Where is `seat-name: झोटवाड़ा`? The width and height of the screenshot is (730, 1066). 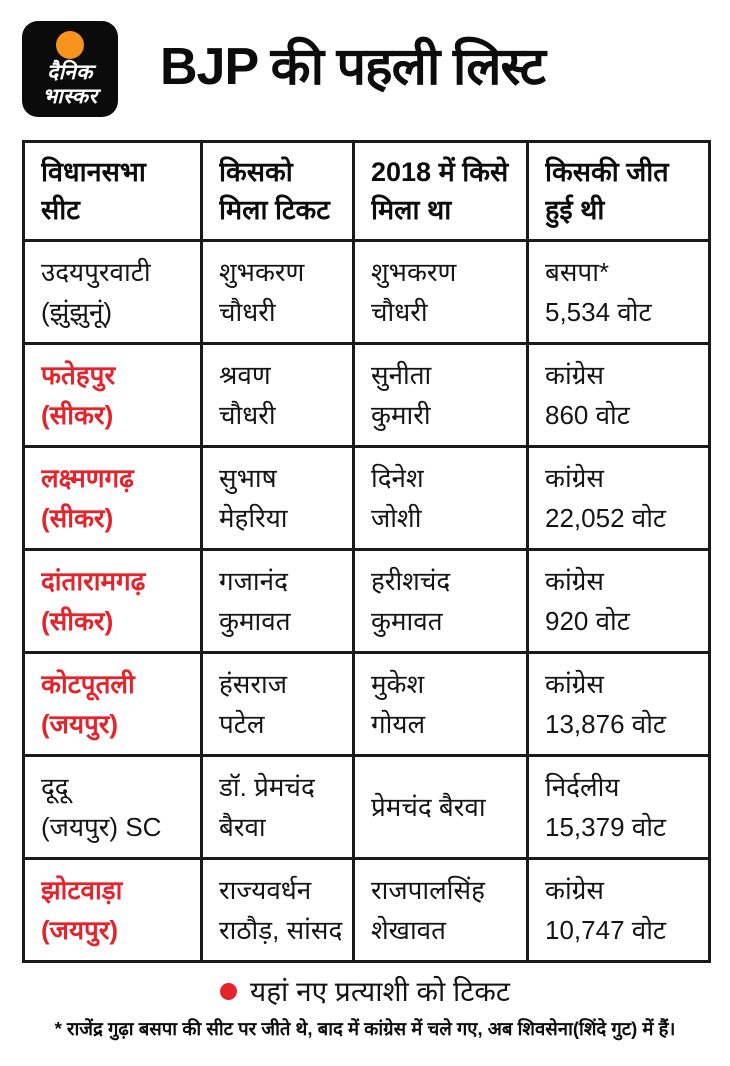 seat-name: झोटवाड़ा is located at coordinates (82, 890).